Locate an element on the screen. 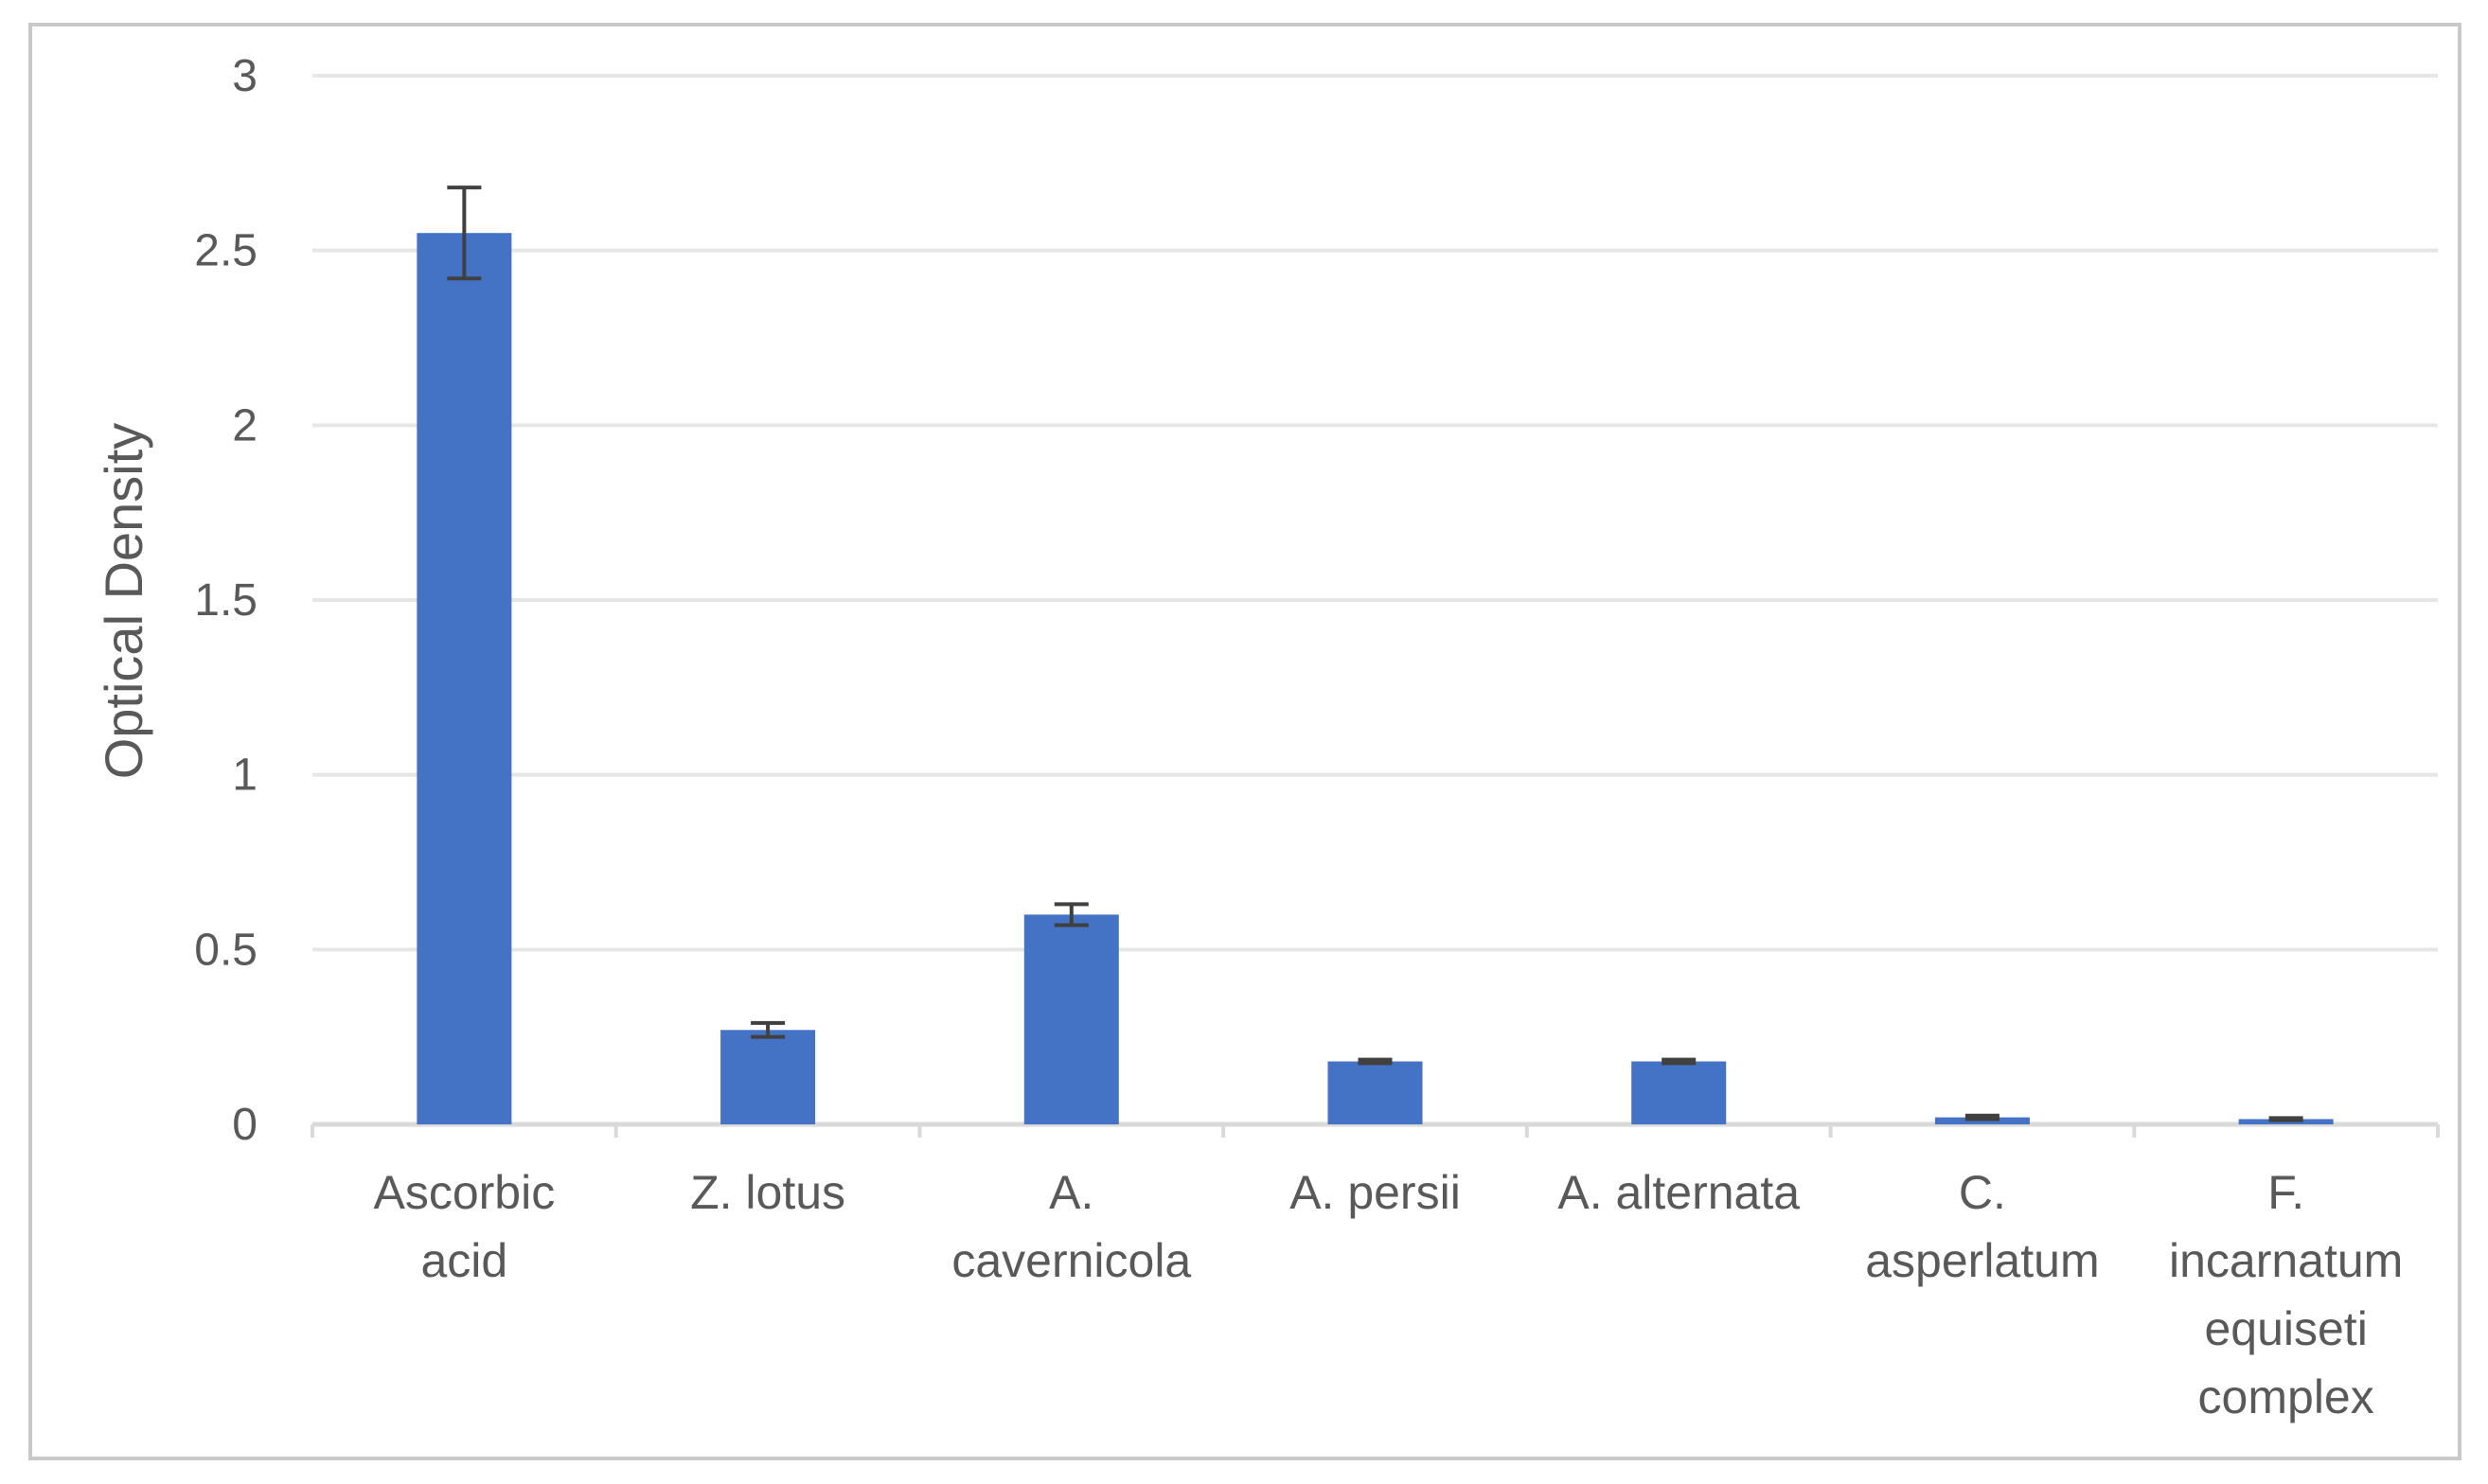  y-tick-label: 0 is located at coordinates (245, 1125).